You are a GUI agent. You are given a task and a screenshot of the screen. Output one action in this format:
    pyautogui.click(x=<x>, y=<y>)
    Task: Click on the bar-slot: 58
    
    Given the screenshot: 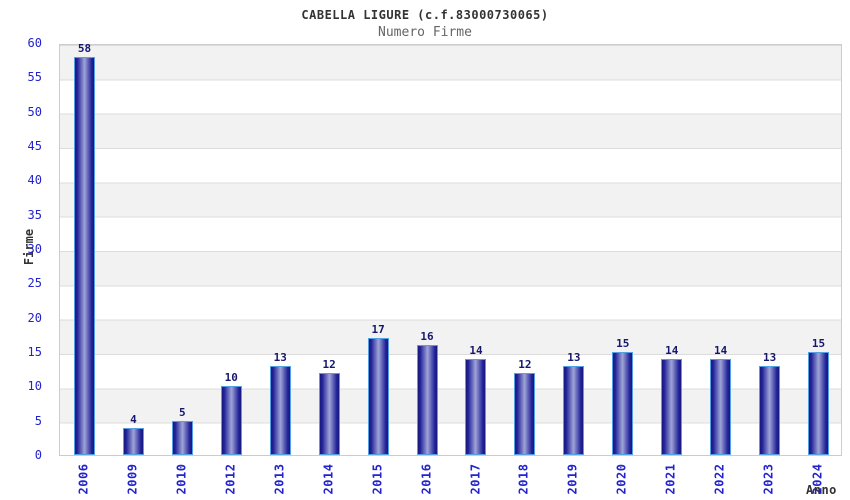 What is the action you would take?
    pyautogui.click(x=84, y=248)
    